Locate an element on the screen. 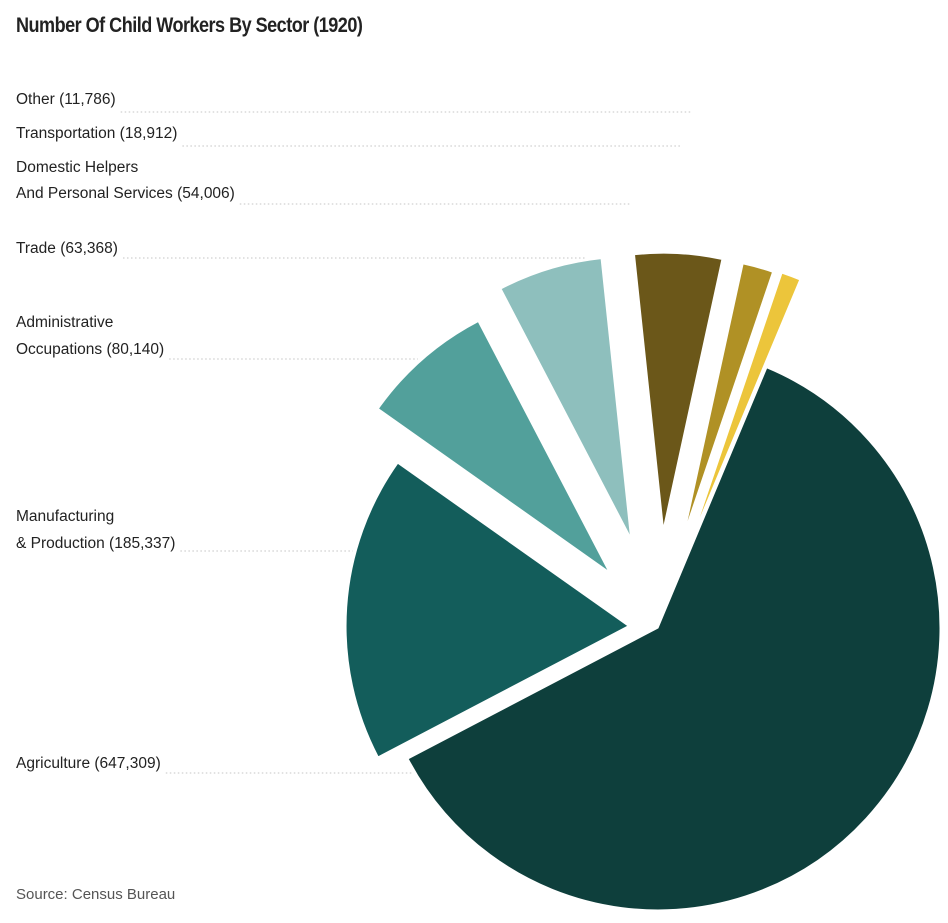 The width and height of the screenshot is (948, 923). source-note: Source: Census Bureau is located at coordinates (96, 894).